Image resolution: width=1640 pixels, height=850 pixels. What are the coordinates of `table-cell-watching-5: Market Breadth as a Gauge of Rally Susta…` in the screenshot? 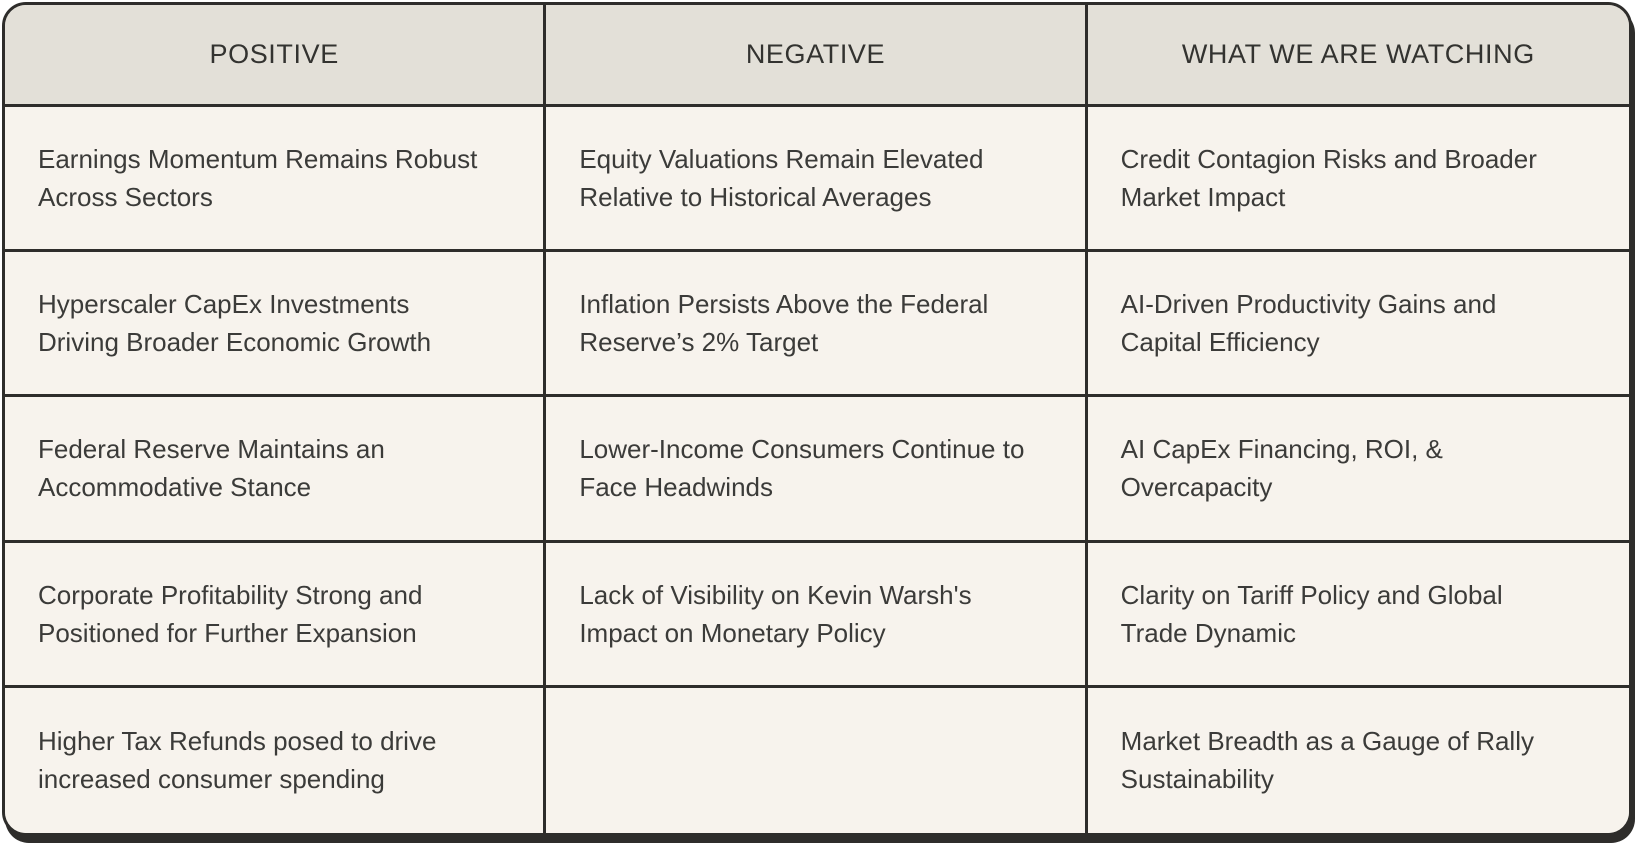 It's located at (1358, 760).